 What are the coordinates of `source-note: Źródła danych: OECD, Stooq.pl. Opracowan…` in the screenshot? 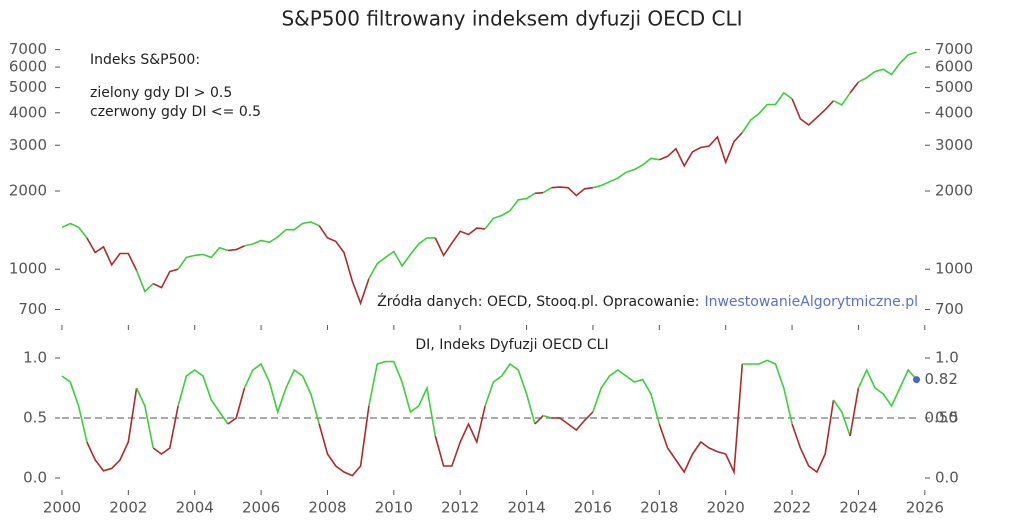 It's located at (538, 301).